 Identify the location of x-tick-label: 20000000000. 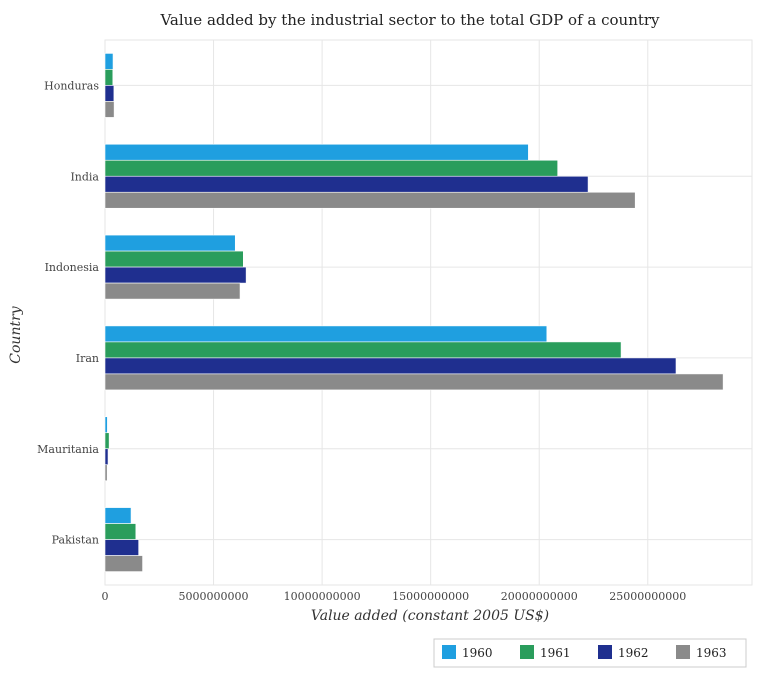
(539, 596).